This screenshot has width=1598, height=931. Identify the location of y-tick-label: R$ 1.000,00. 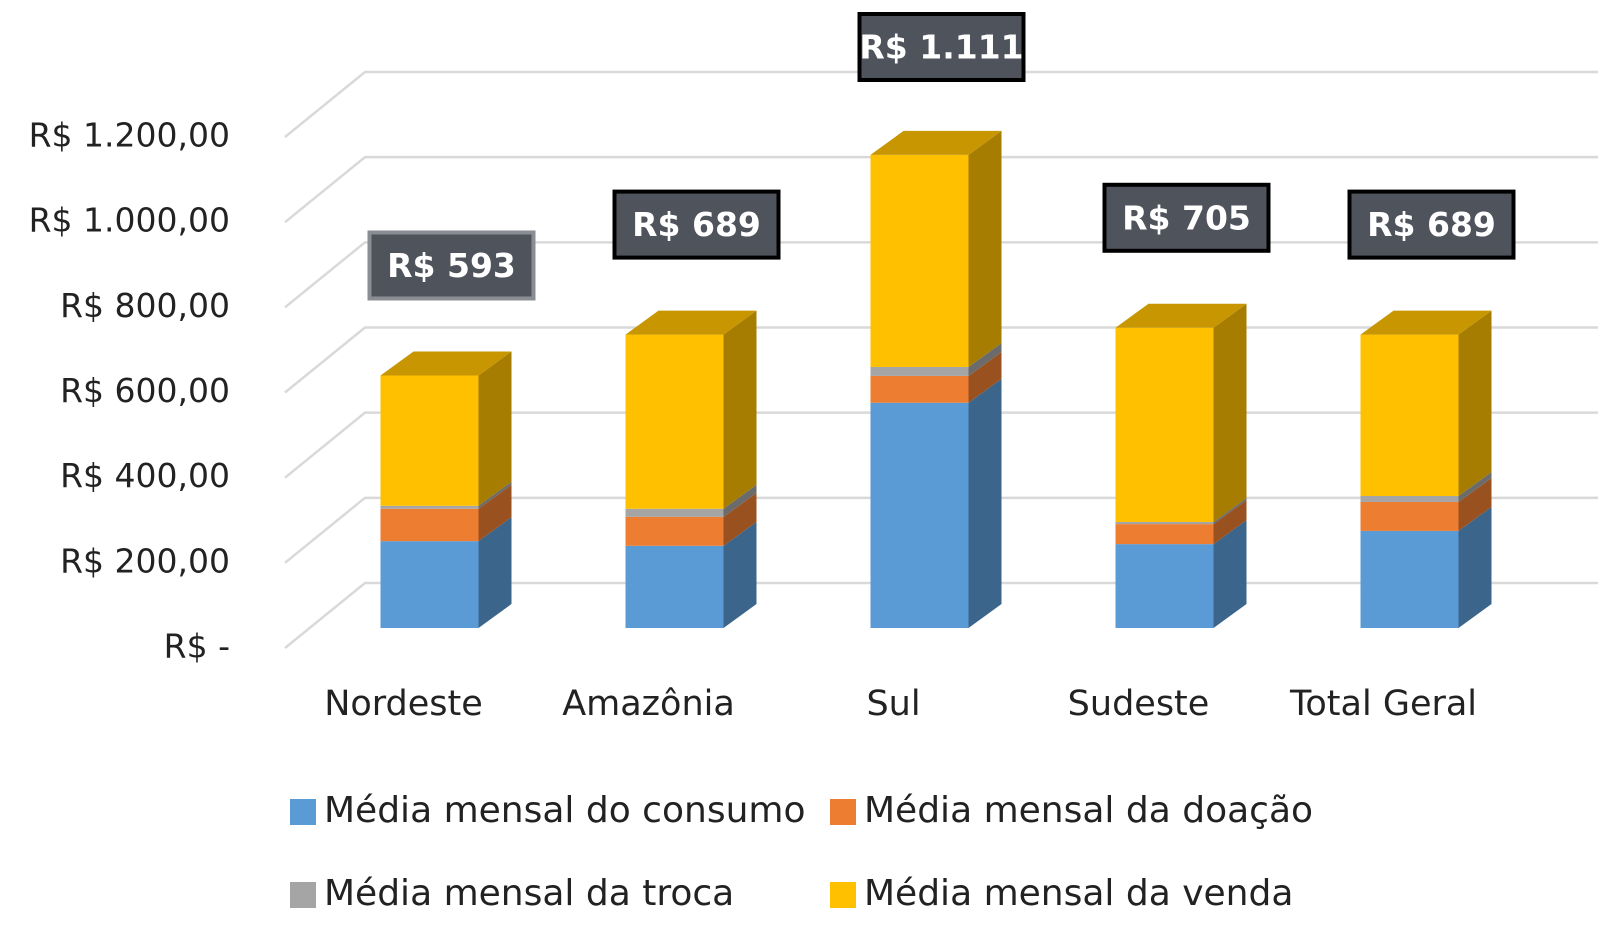
(129, 220).